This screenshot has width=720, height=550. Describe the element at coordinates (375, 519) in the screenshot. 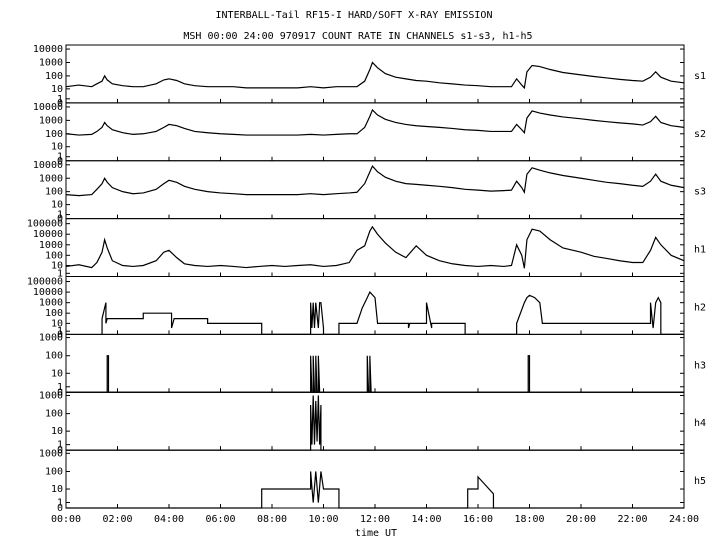

I see `x-tick-label: 12:00` at that location.